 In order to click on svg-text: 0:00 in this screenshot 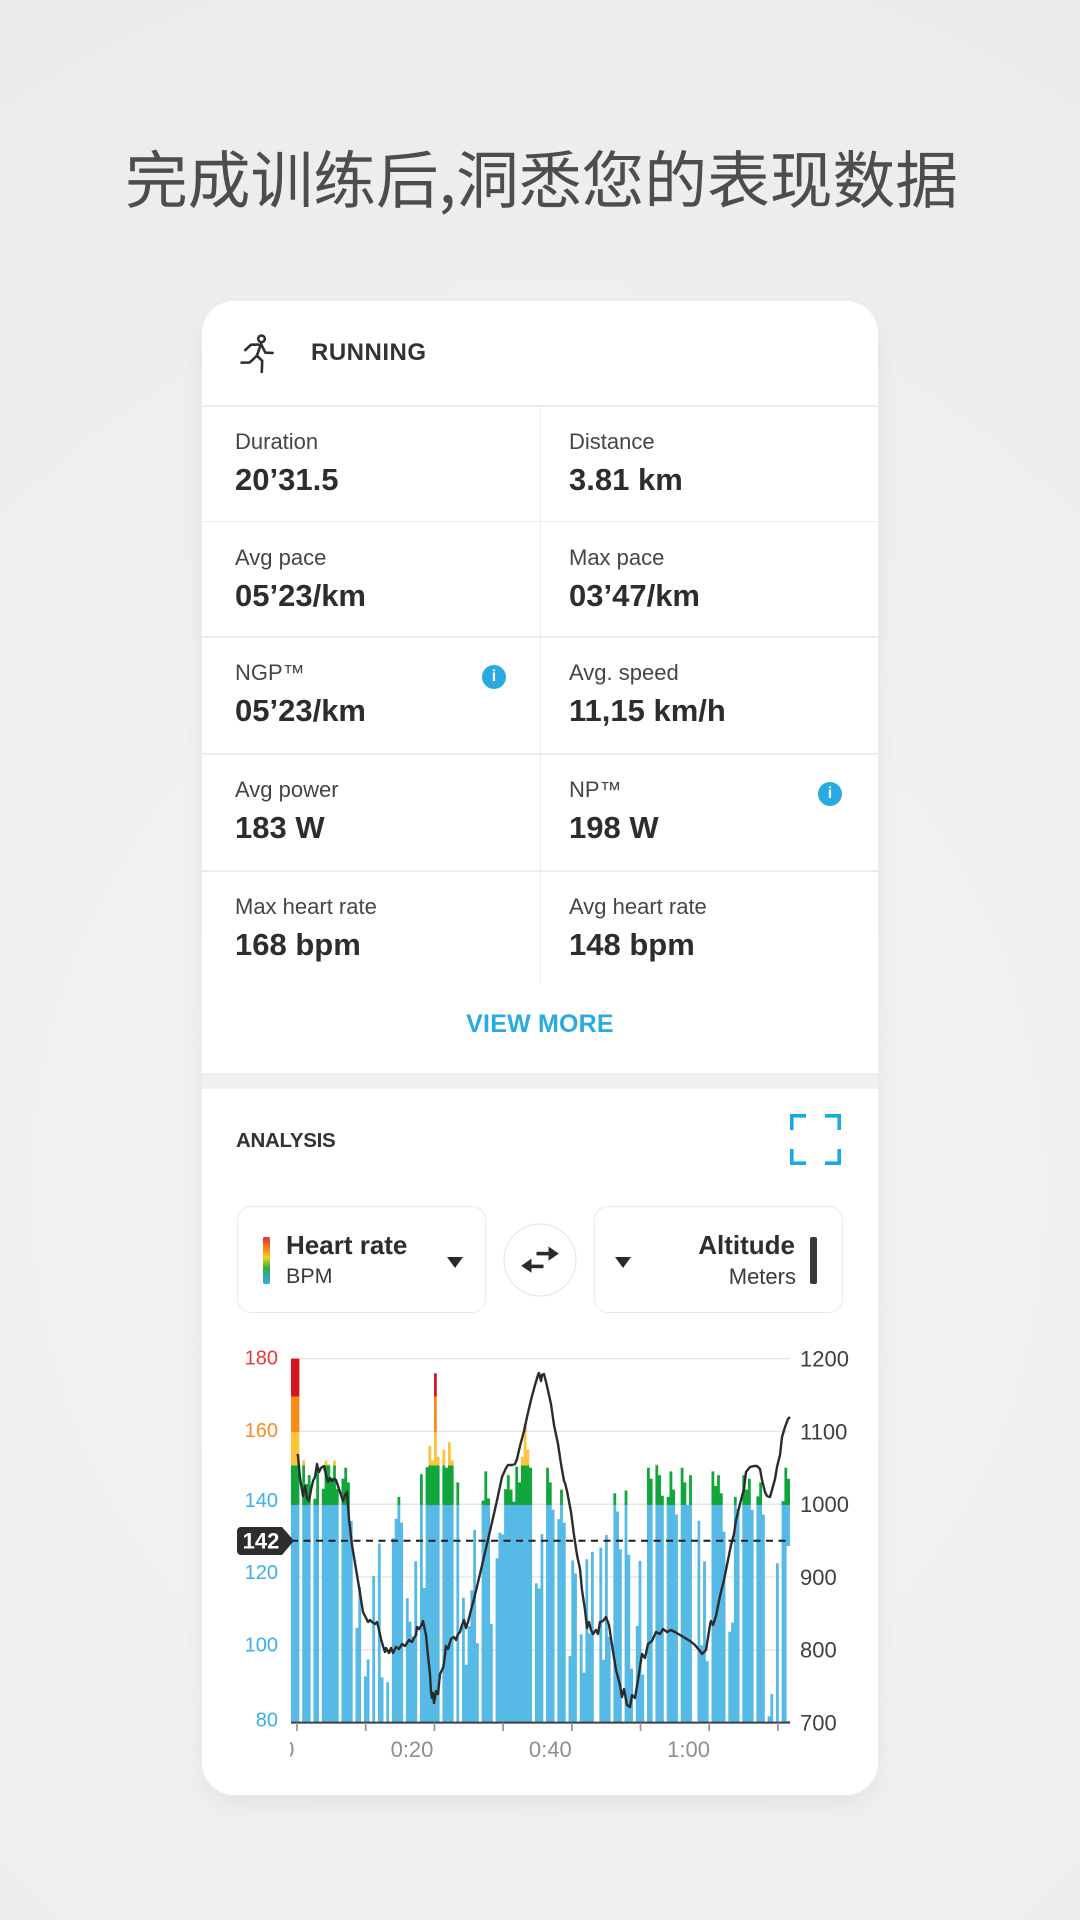, I will do `click(273, 1749)`.